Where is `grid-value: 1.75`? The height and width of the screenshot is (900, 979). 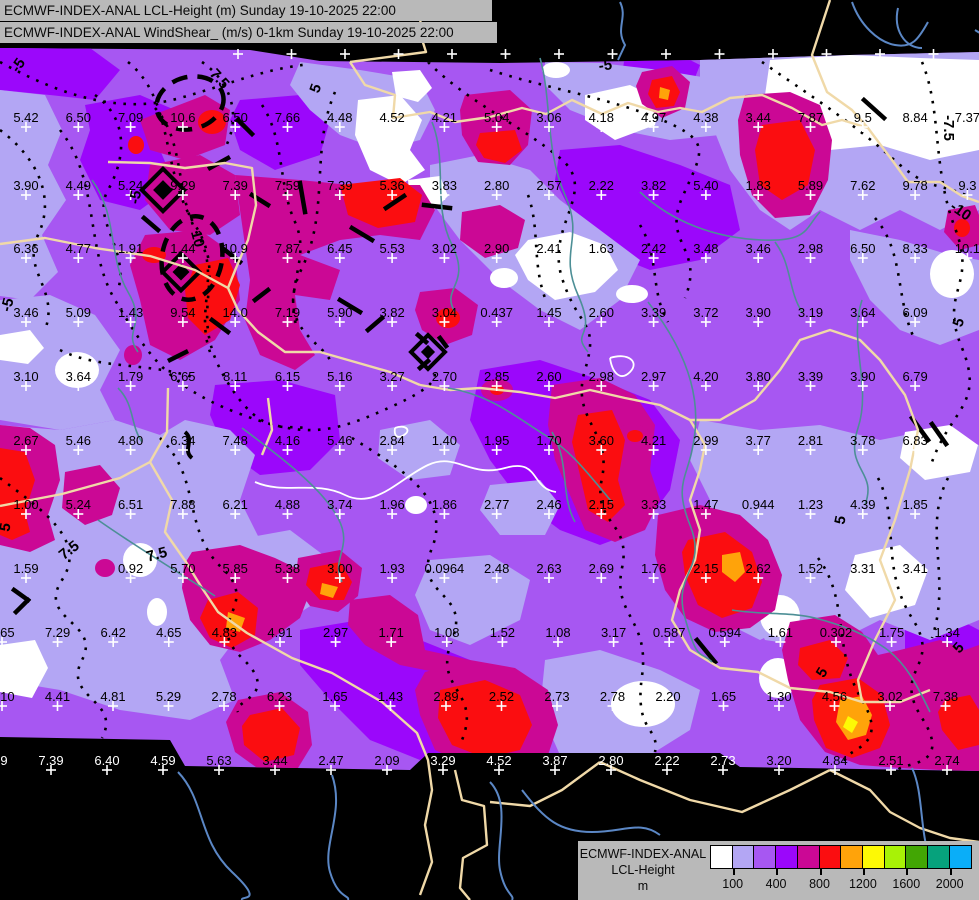
grid-value: 1.75 is located at coordinates (891, 632).